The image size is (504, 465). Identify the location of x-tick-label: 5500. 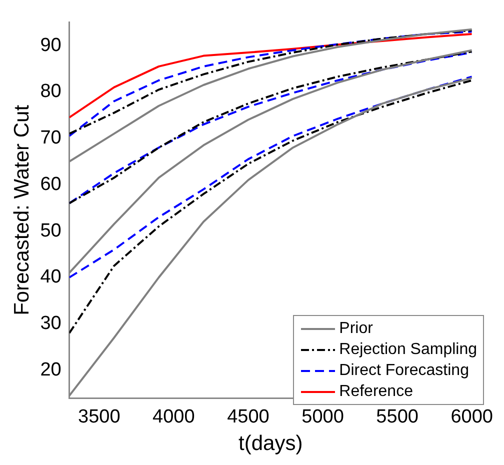
(397, 417).